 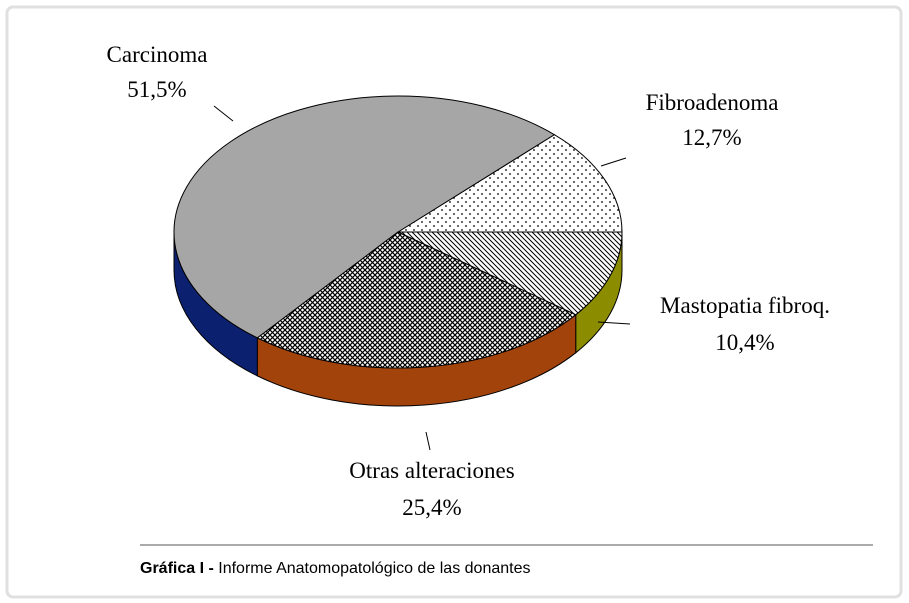 I want to click on value-label: 12,7%, so click(x=711, y=137).